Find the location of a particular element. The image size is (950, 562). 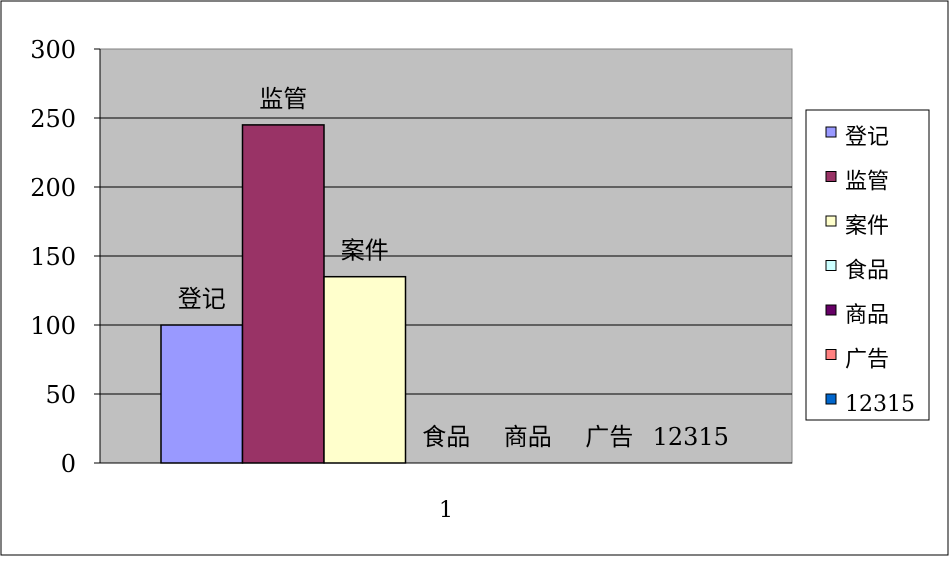

x-category-label: 1 is located at coordinates (446, 510).